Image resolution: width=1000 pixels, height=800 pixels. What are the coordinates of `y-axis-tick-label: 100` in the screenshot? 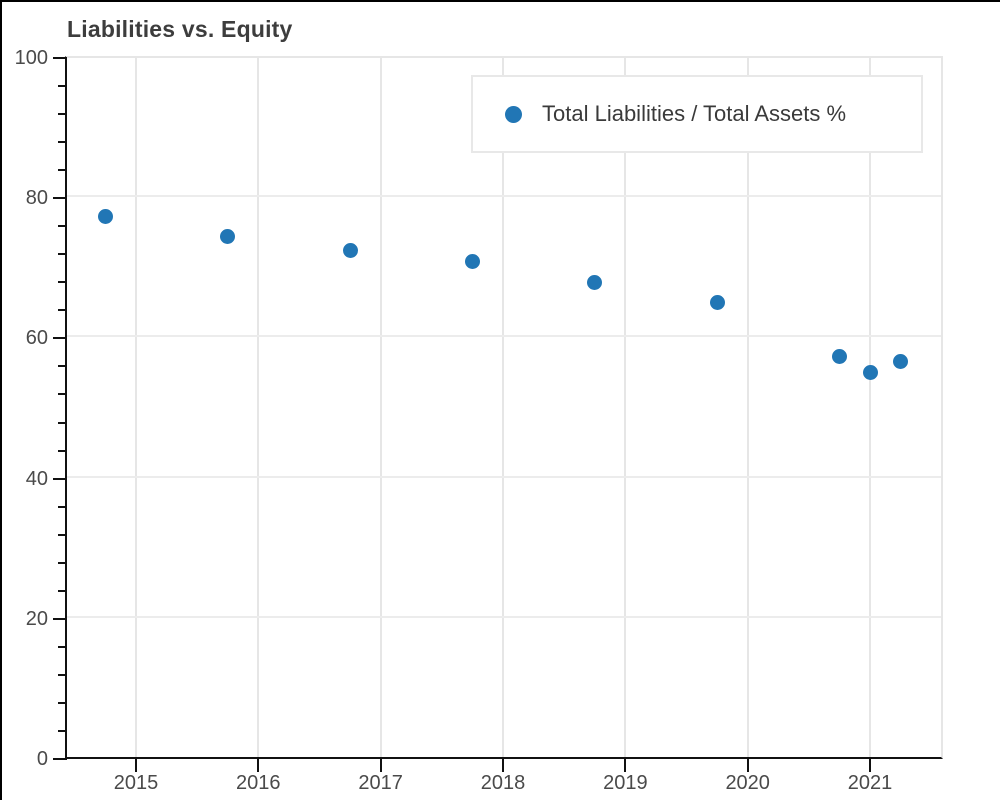 It's located at (31, 58).